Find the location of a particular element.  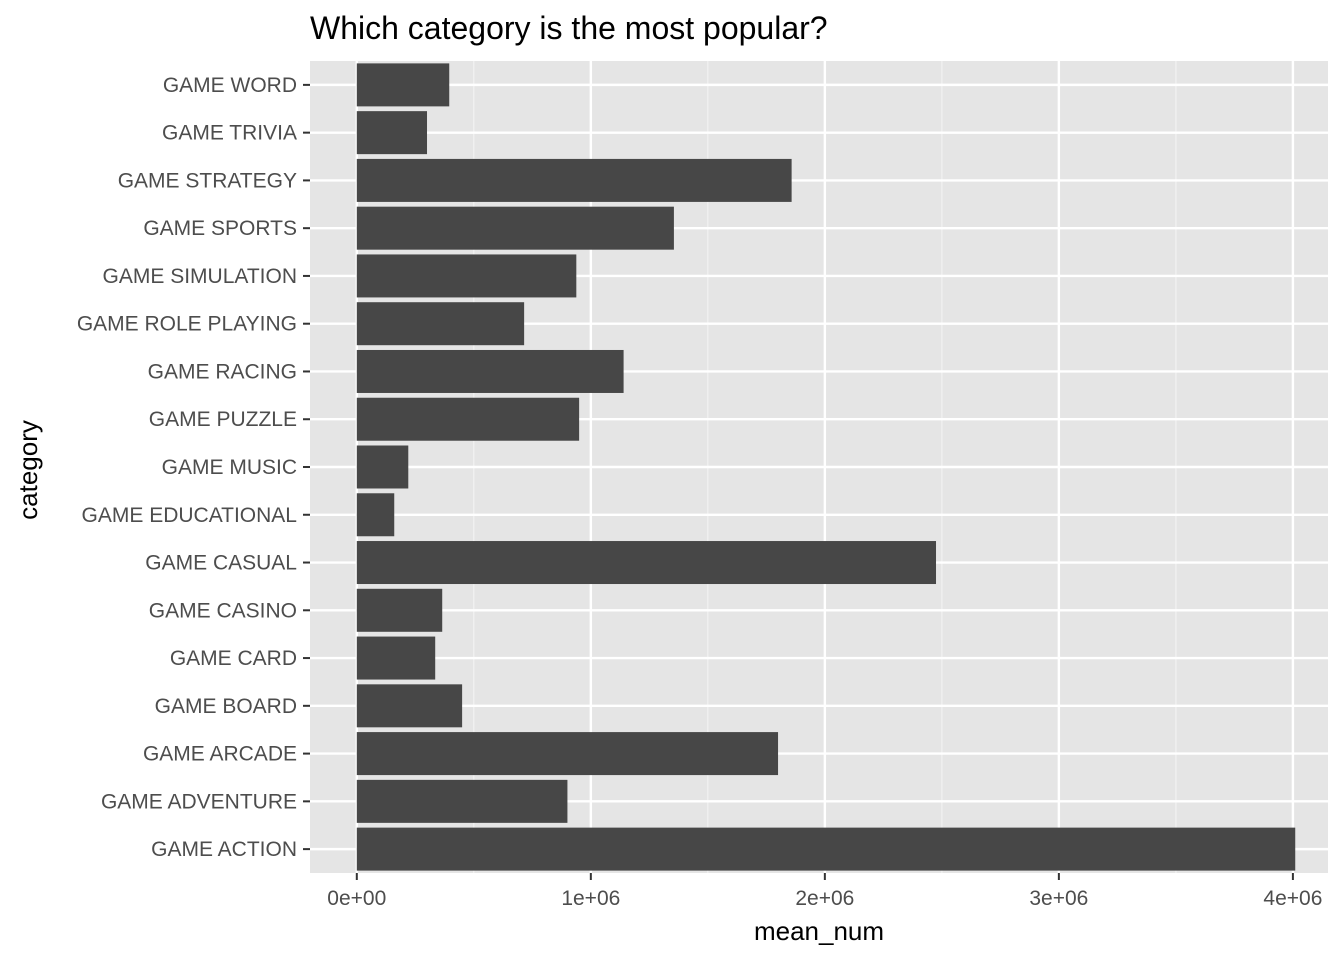

y-tick-label: GAME WORD is located at coordinates (230, 85).